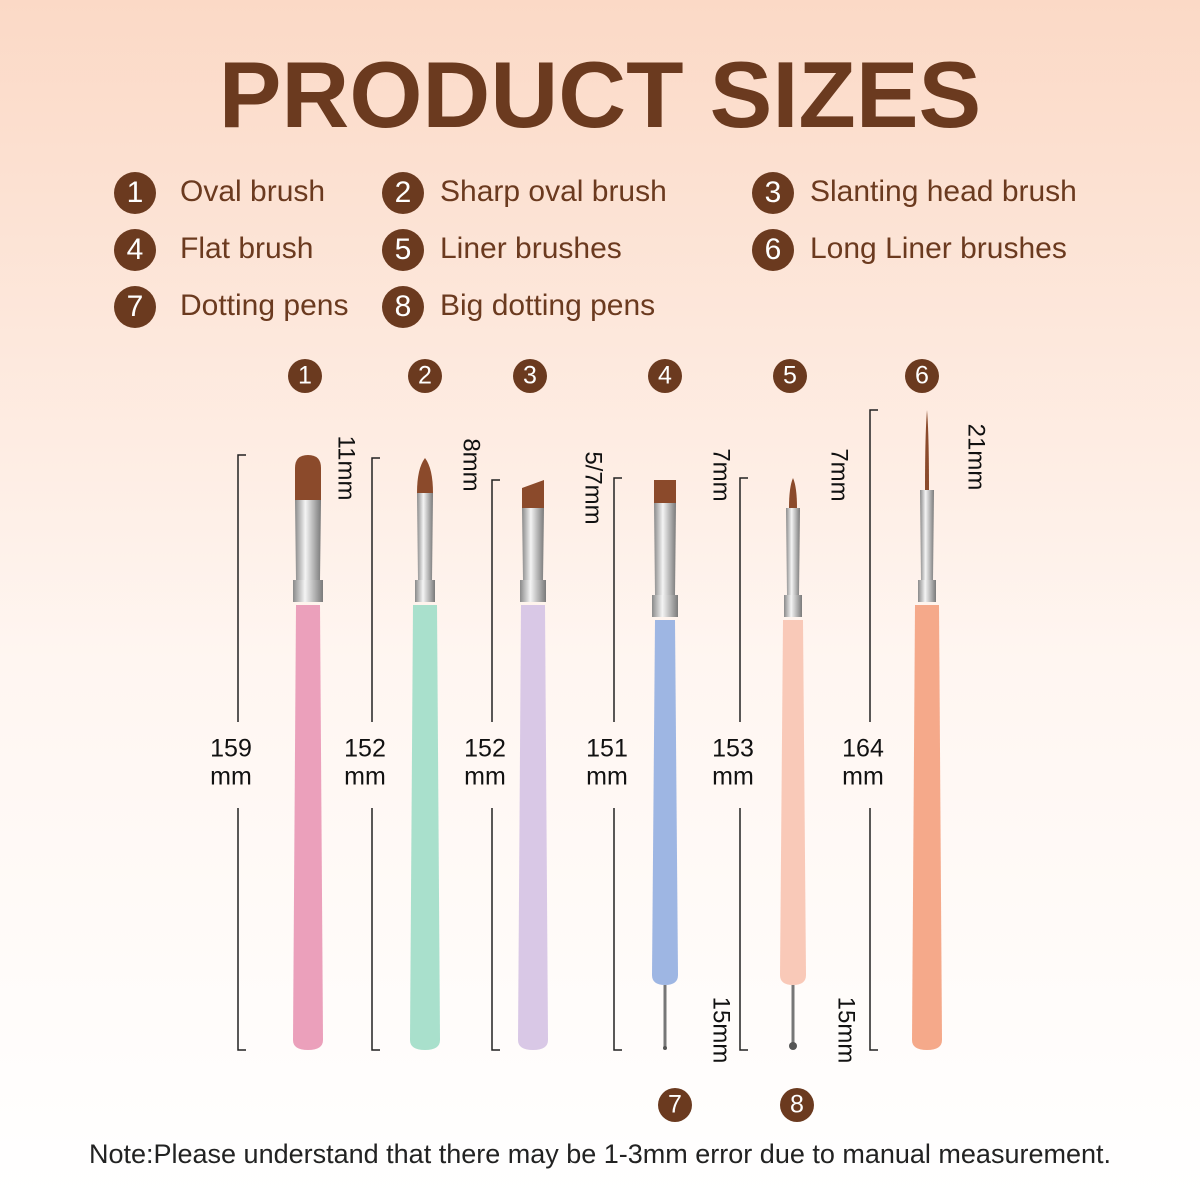 Image resolution: width=1200 pixels, height=1200 pixels. I want to click on tip-size: 5/7mm, so click(593, 487).